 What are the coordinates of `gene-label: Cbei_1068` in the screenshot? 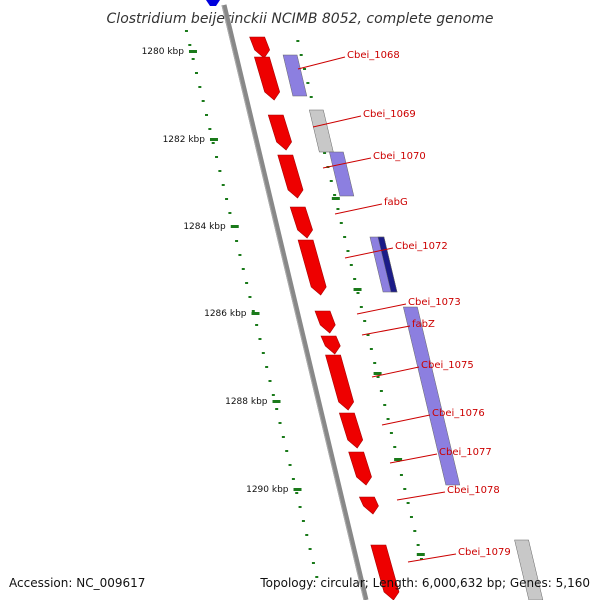 It's located at (373, 55).